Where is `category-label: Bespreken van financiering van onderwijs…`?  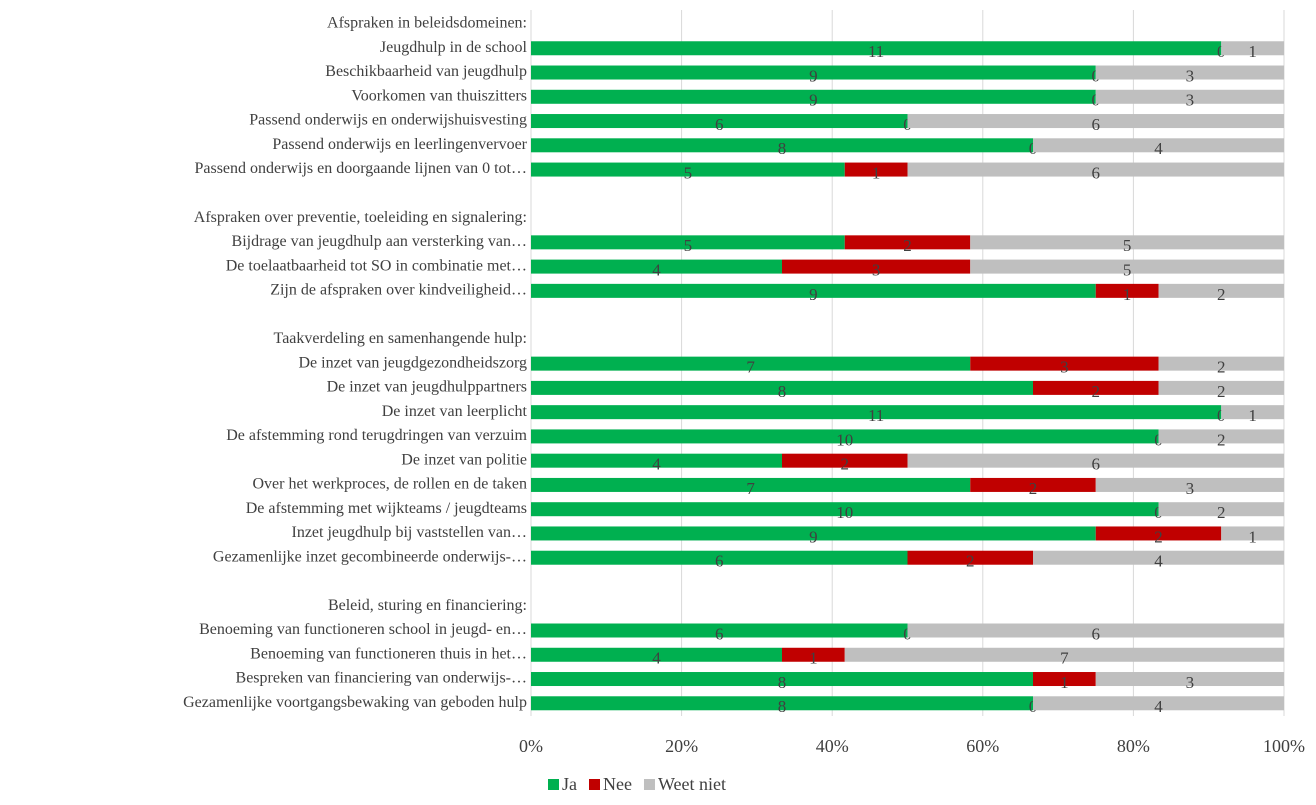 category-label: Bespreken van financiering van onderwijs… is located at coordinates (381, 678).